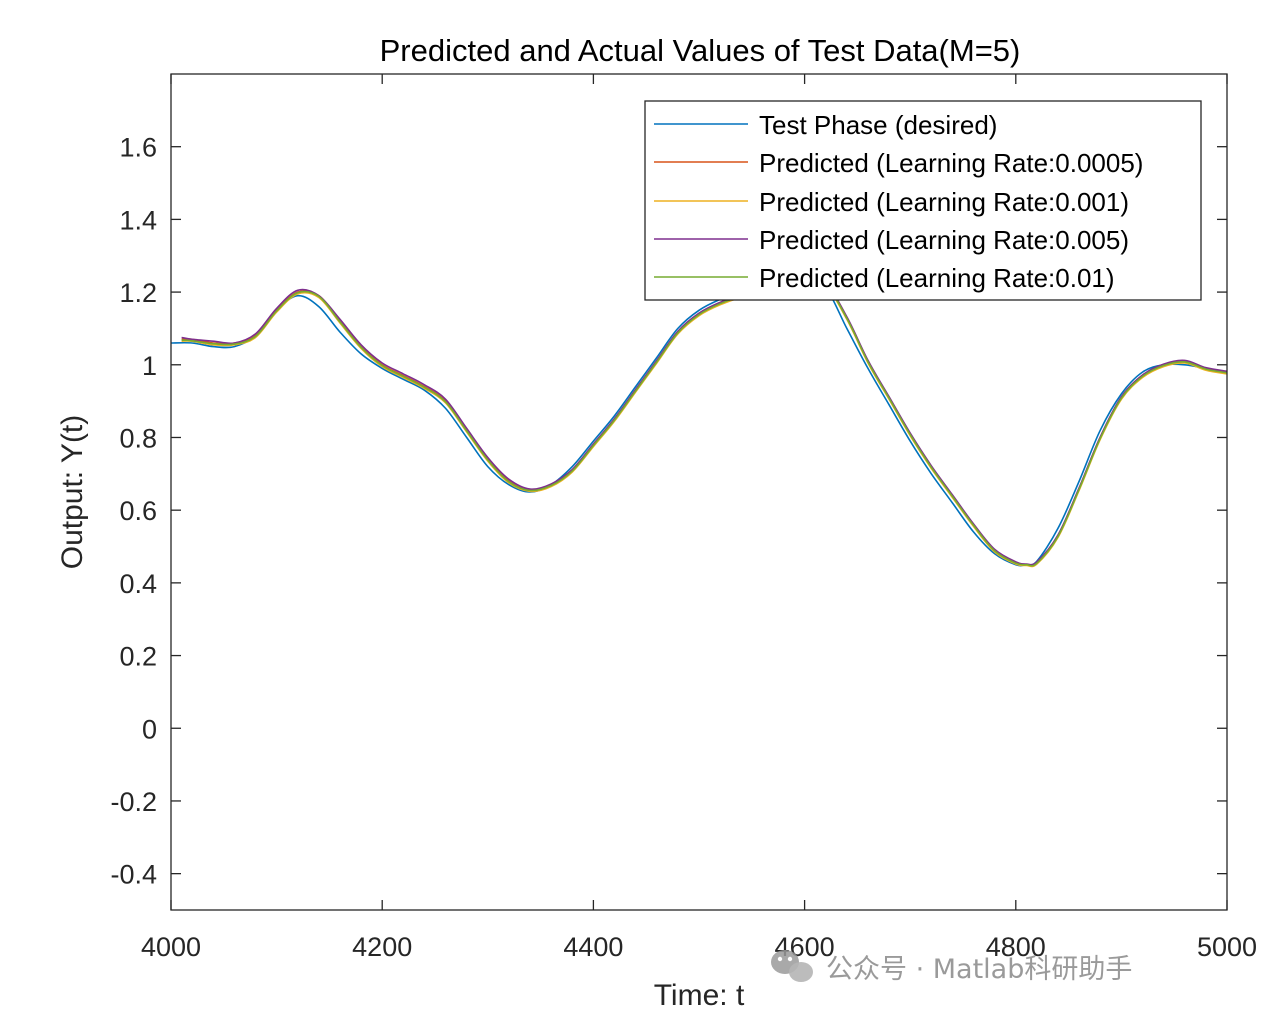 Image resolution: width=1268 pixels, height=1019 pixels. Describe the element at coordinates (138, 657) in the screenshot. I see `y-tick-label: 0.2` at that location.